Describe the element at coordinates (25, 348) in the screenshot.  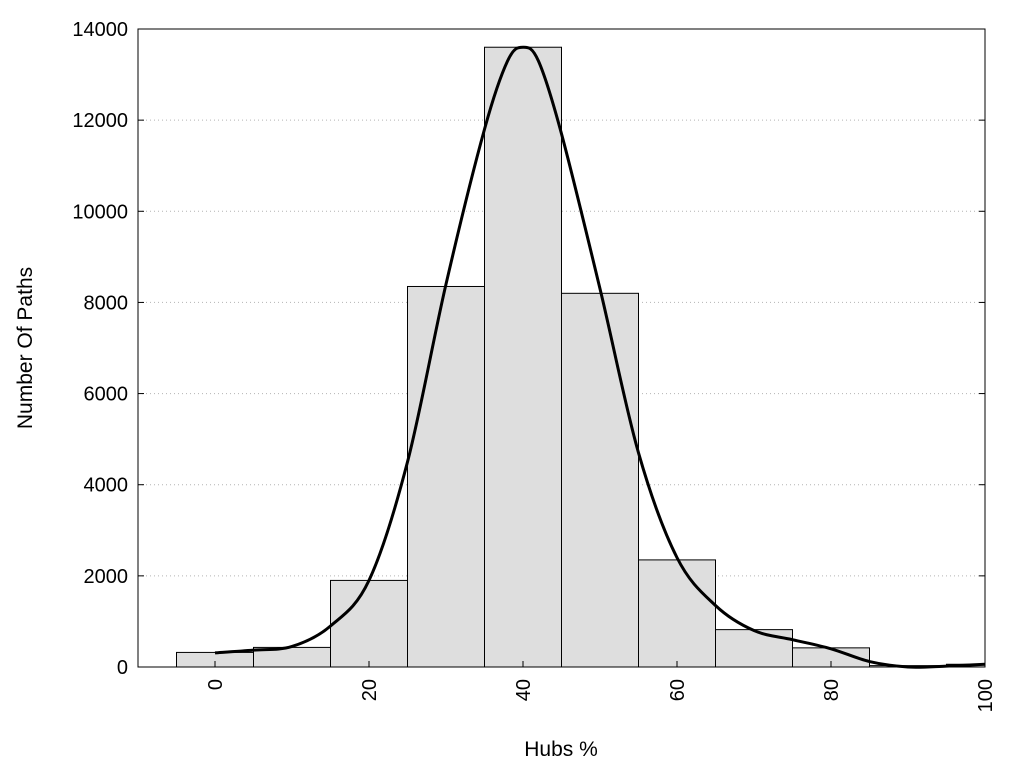
I see `y-axis-label: Number Of Paths` at that location.